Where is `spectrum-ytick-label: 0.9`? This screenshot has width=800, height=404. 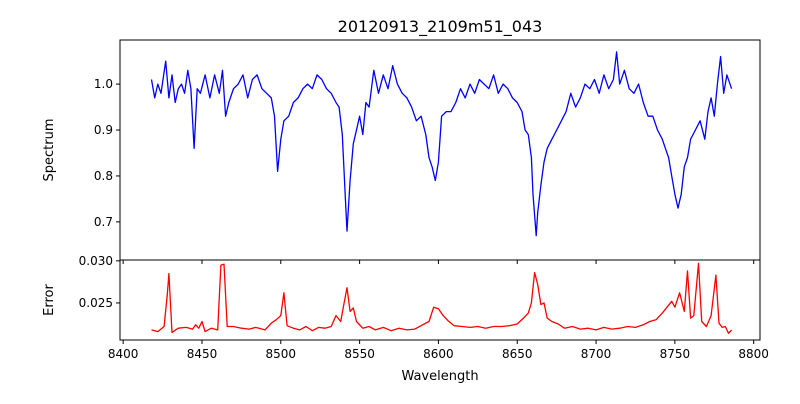
spectrum-ytick-label: 0.9 is located at coordinates (103, 130).